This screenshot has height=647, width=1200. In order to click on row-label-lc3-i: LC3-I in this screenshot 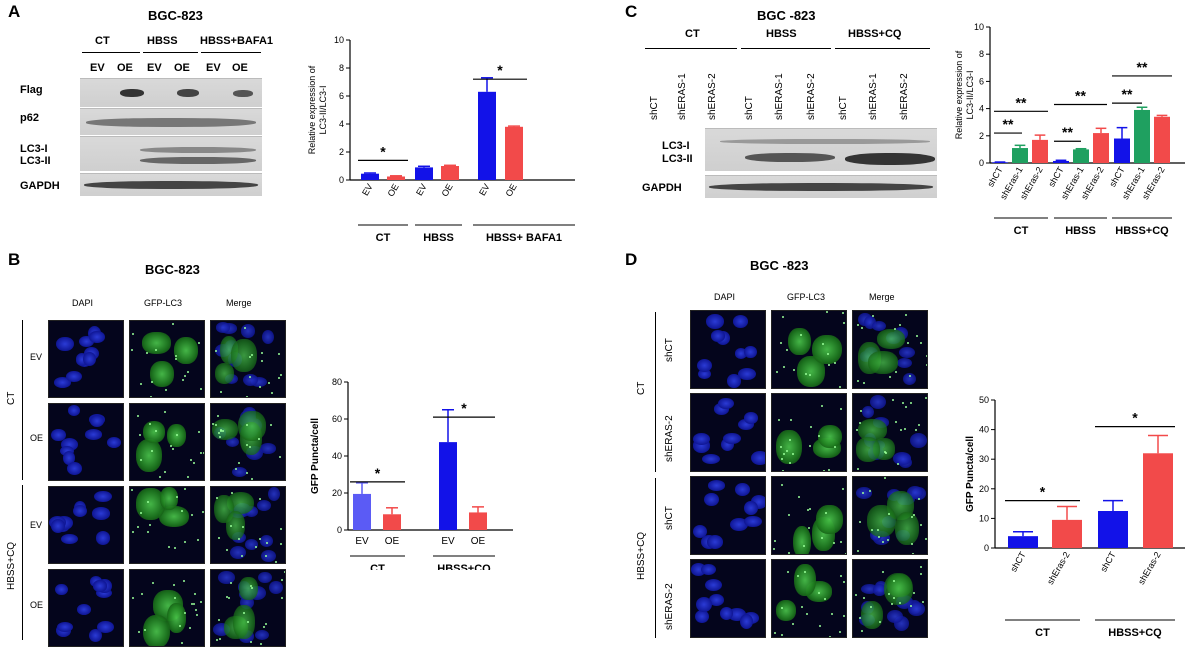, I will do `click(676, 146)`.